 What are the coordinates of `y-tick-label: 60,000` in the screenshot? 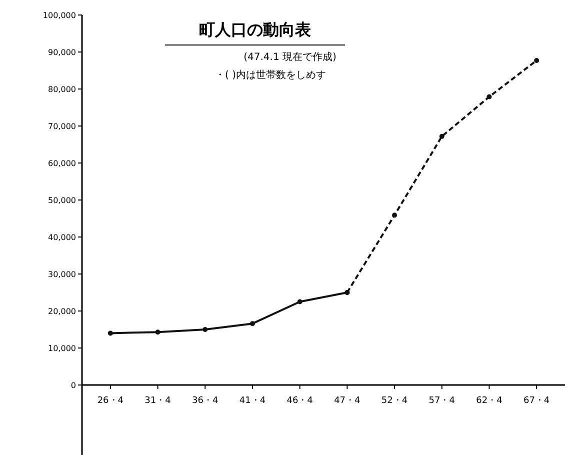 It's located at (62, 163).